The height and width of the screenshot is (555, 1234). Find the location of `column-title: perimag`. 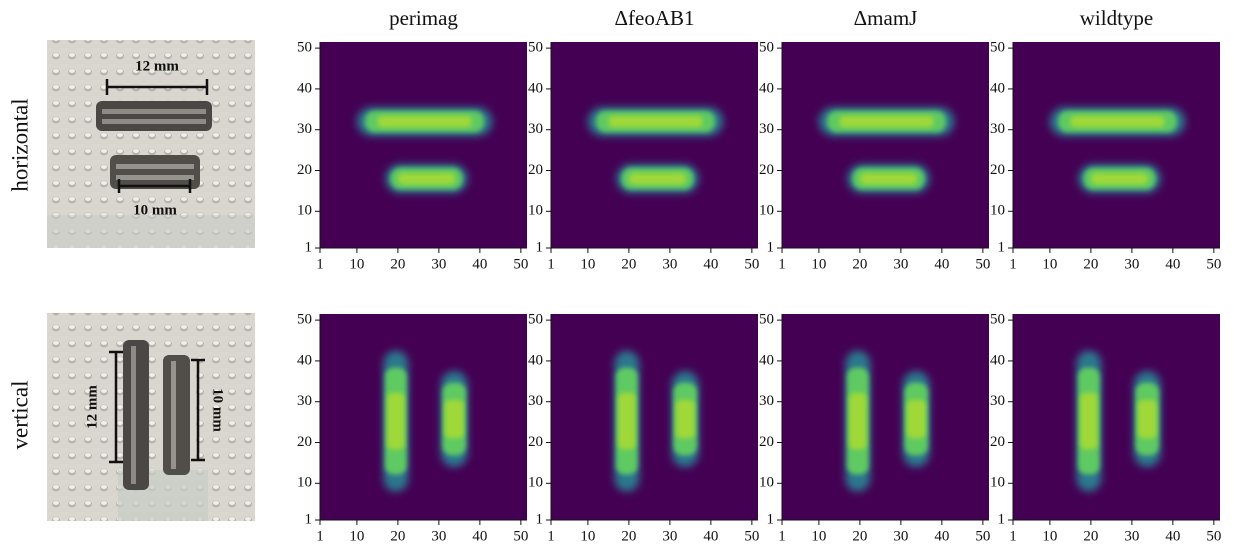

column-title: perimag is located at coordinates (423, 18).